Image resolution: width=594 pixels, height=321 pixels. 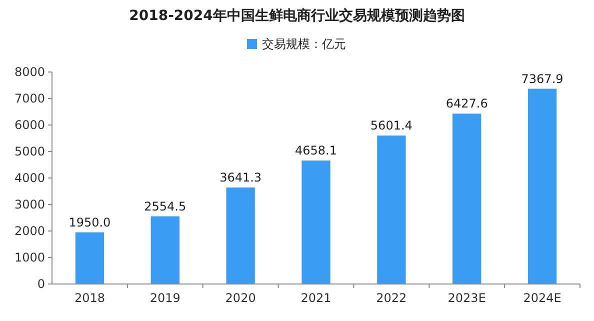 What do you see at coordinates (29, 72) in the screenshot?
I see `y-tick-label: 8000` at bounding box center [29, 72].